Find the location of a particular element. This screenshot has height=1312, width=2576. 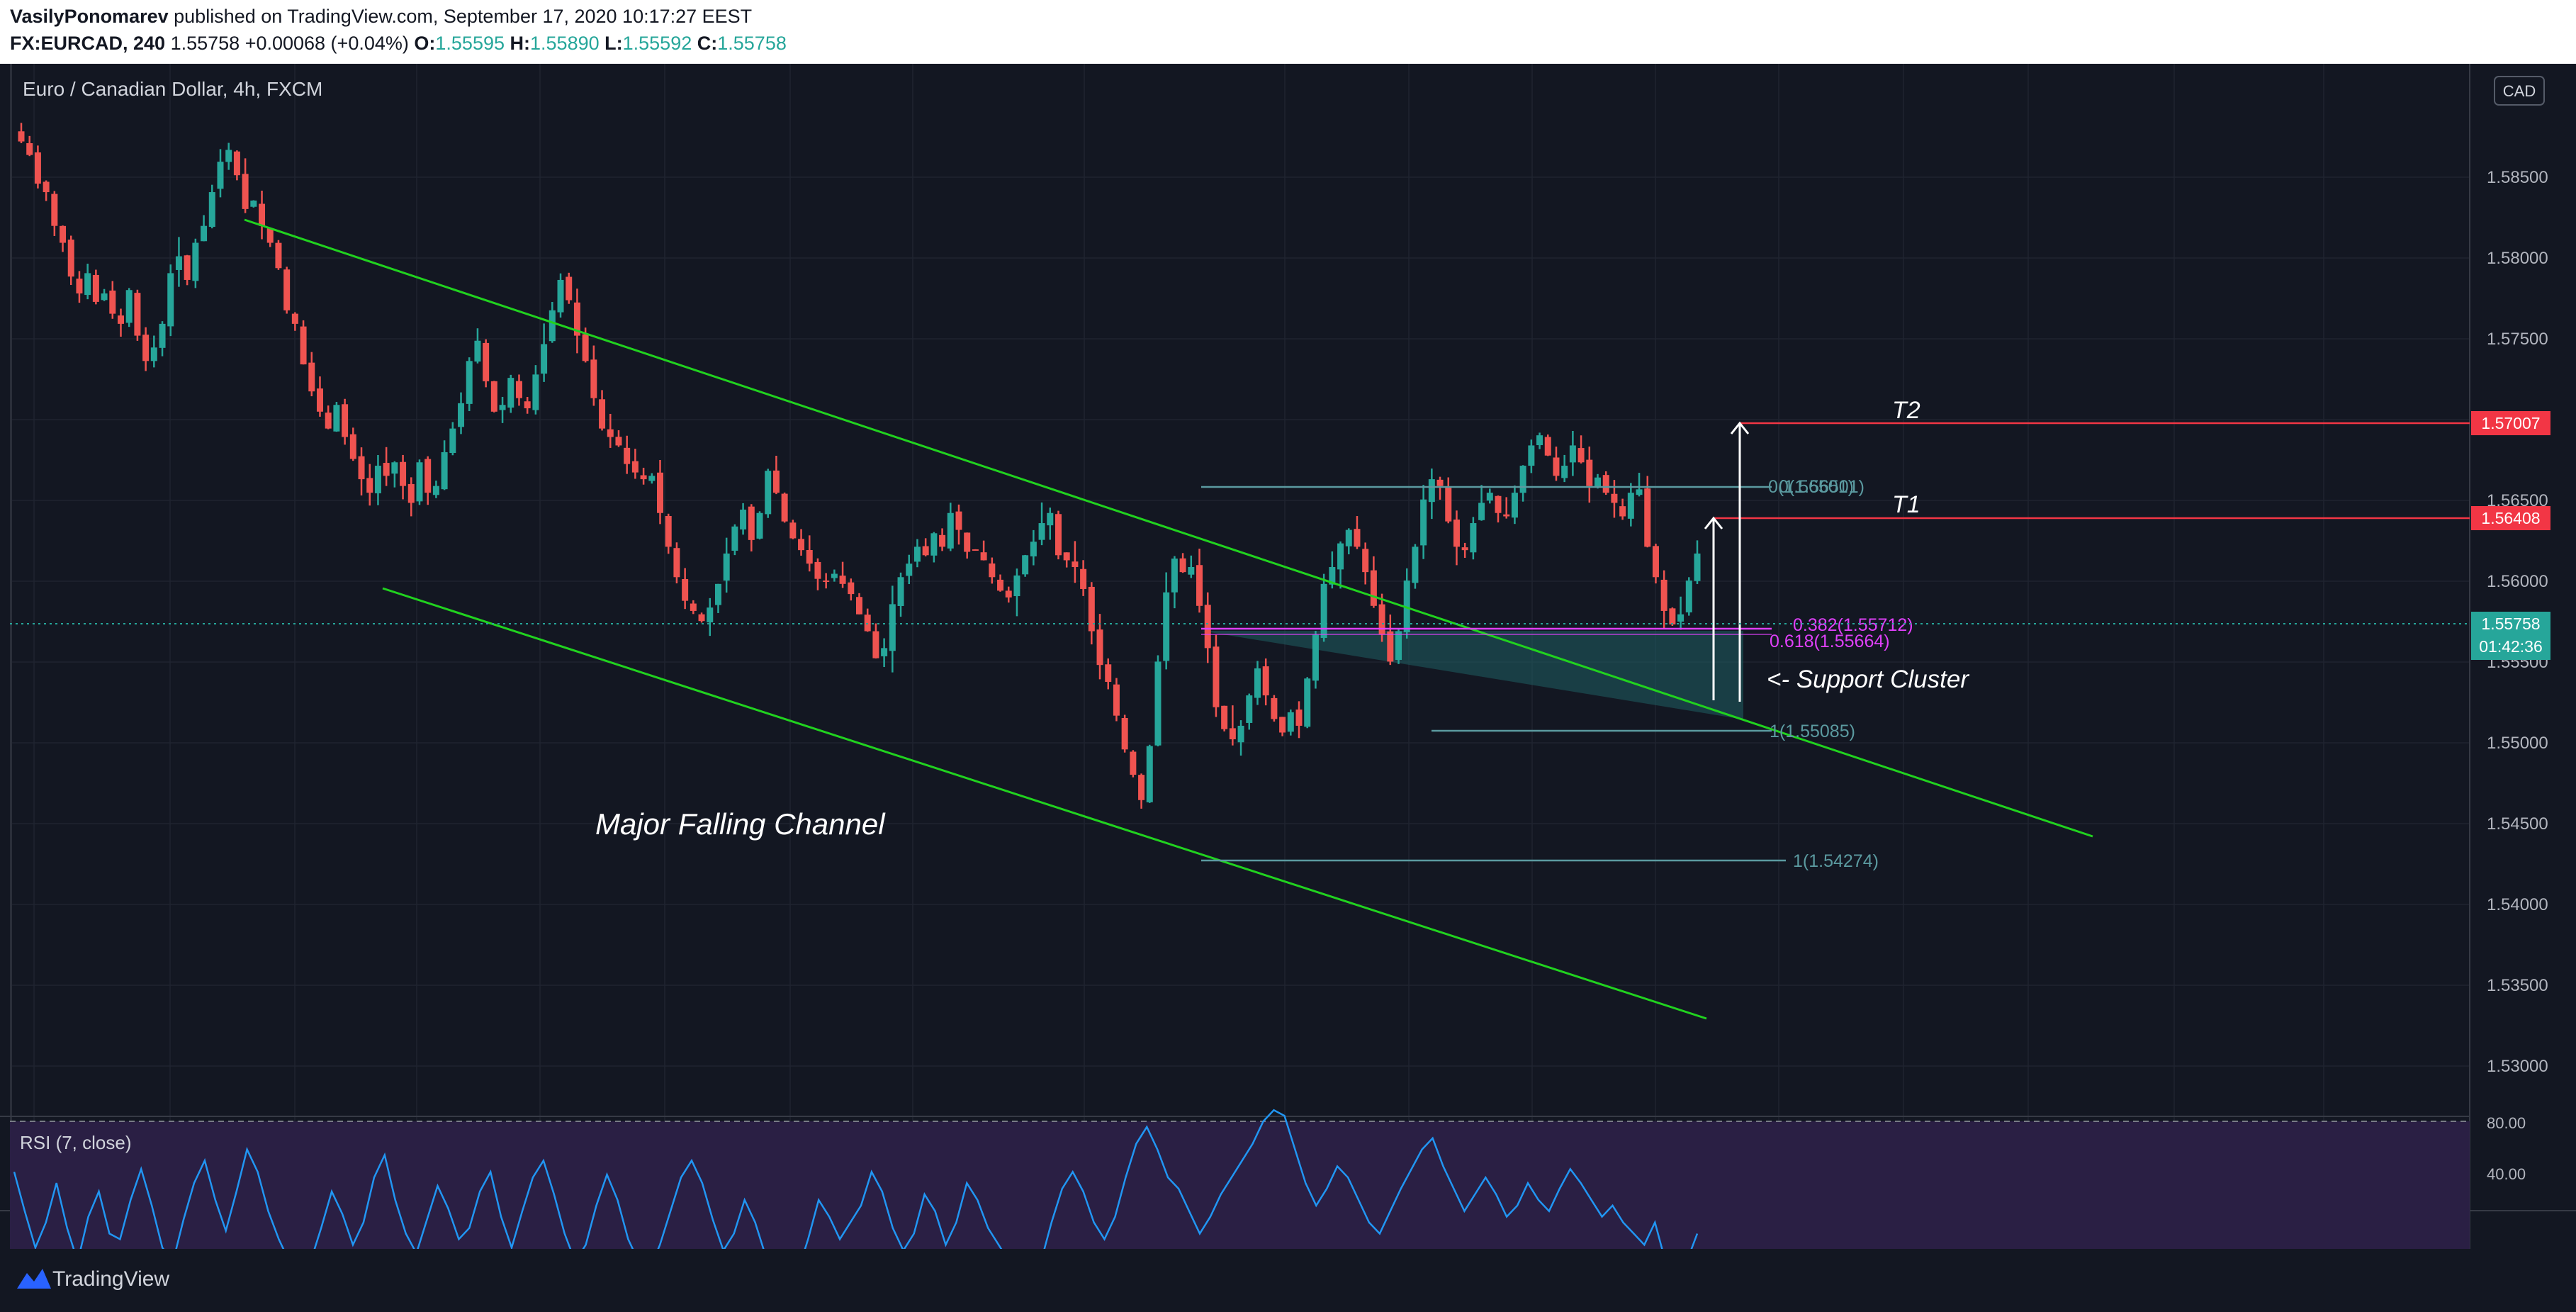

support-cluster-label: <- Support Cluster is located at coordinates (1868, 679).